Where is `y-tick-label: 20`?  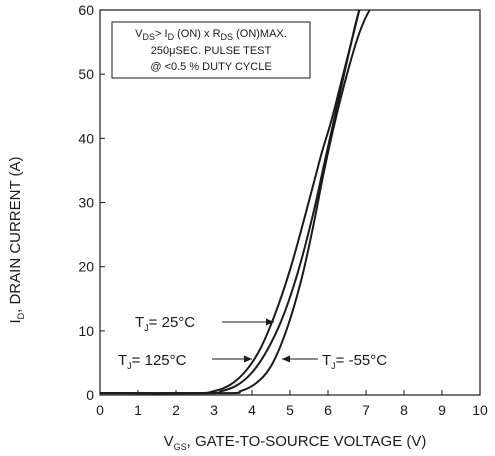 y-tick-label: 20 is located at coordinates (86, 267).